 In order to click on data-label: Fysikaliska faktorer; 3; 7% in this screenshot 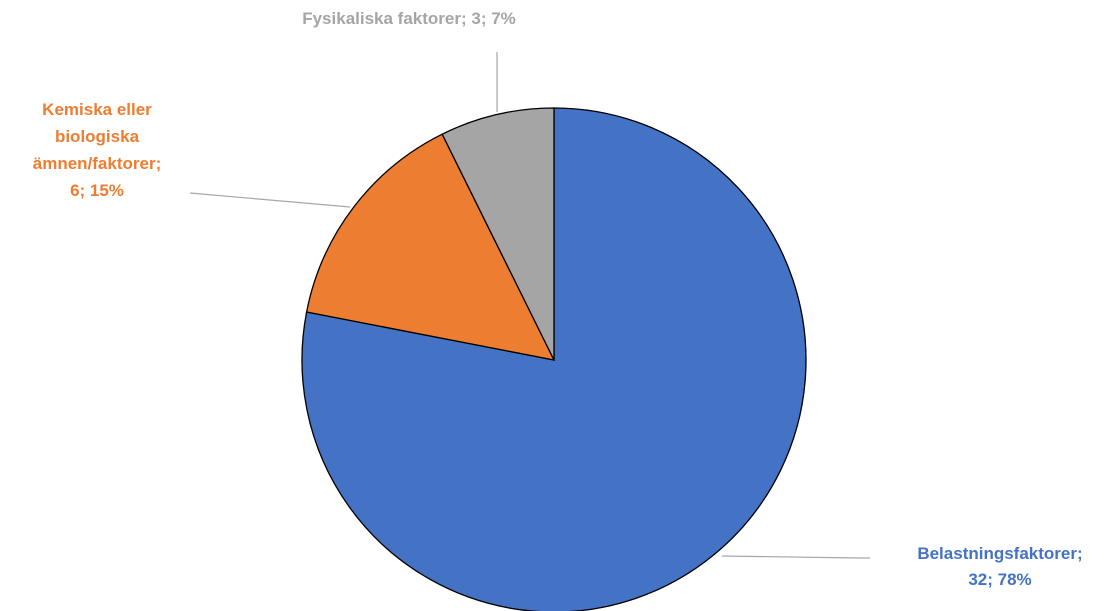, I will do `click(409, 18)`.